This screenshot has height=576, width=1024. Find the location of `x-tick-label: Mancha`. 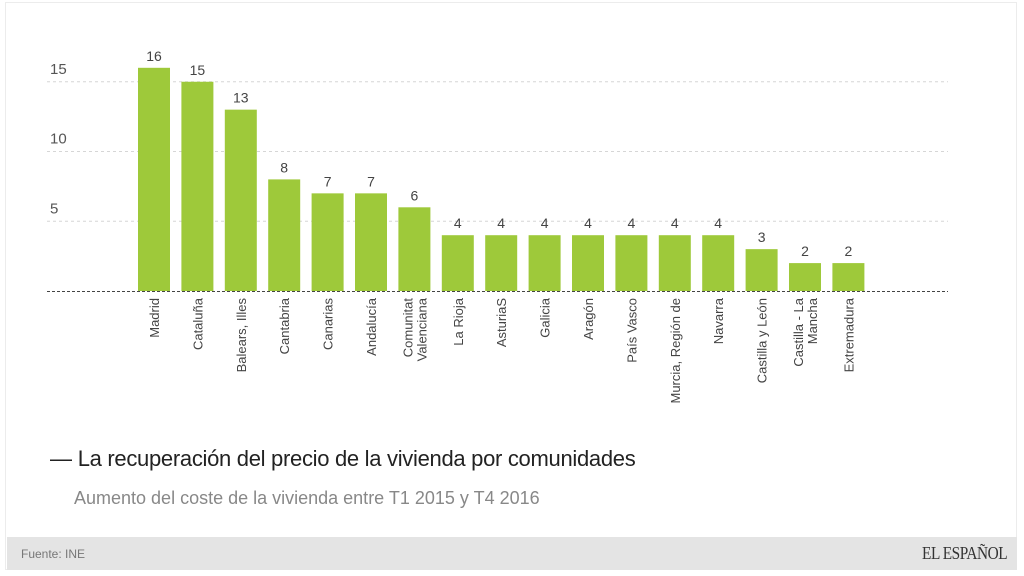

x-tick-label: Mancha is located at coordinates (812, 320).